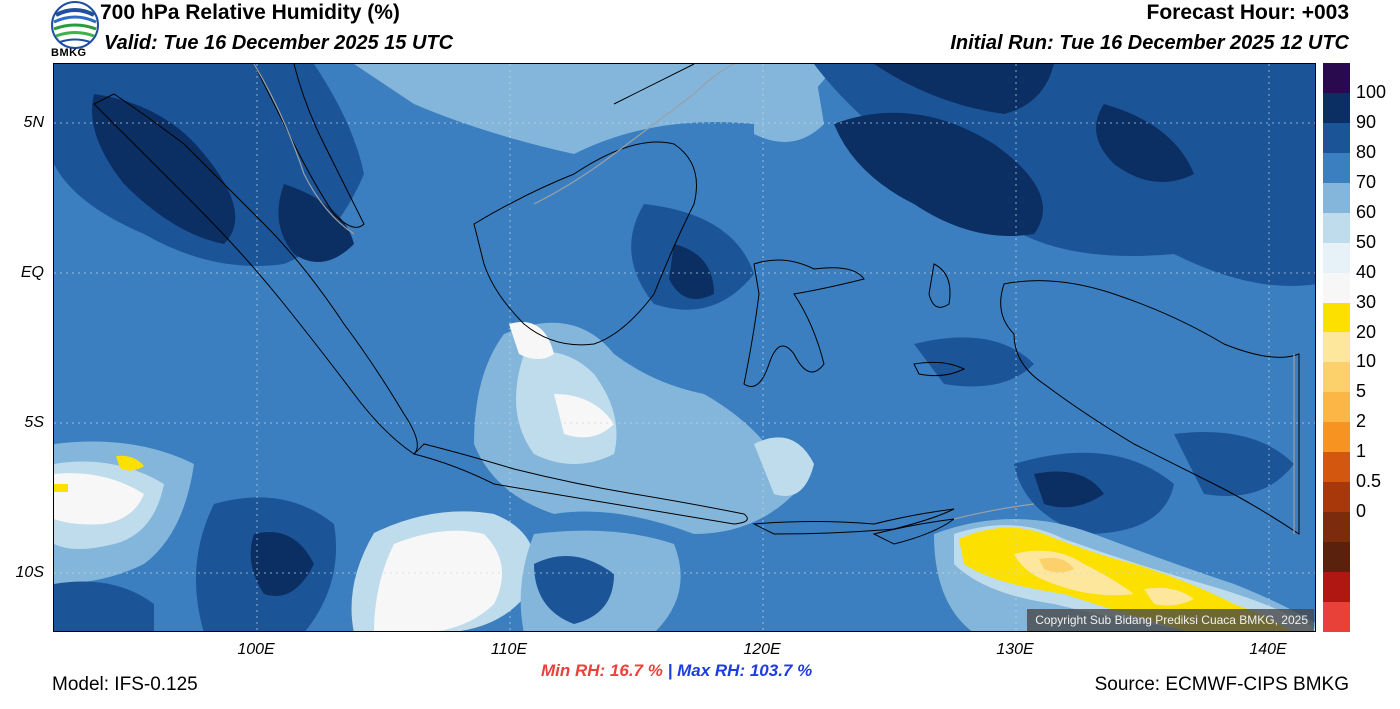 The image size is (1400, 709). What do you see at coordinates (1366, 151) in the screenshot?
I see `colorbar-label: 80` at bounding box center [1366, 151].